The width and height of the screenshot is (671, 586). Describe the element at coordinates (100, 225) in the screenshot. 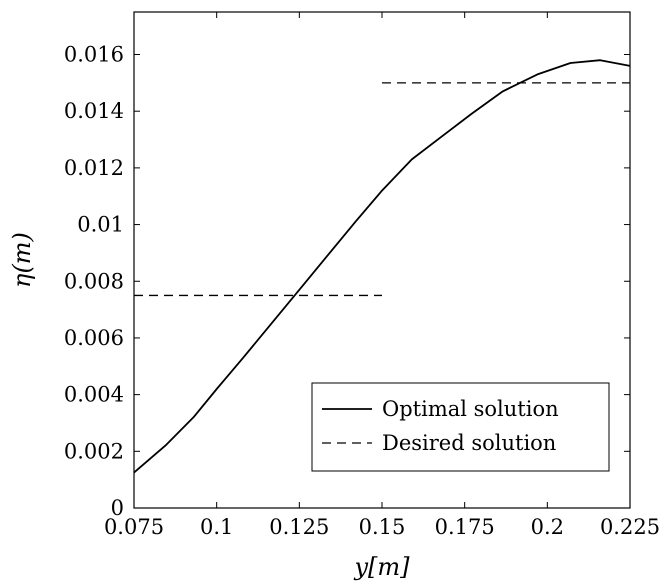

I see `y-tick-label: 0.01` at that location.